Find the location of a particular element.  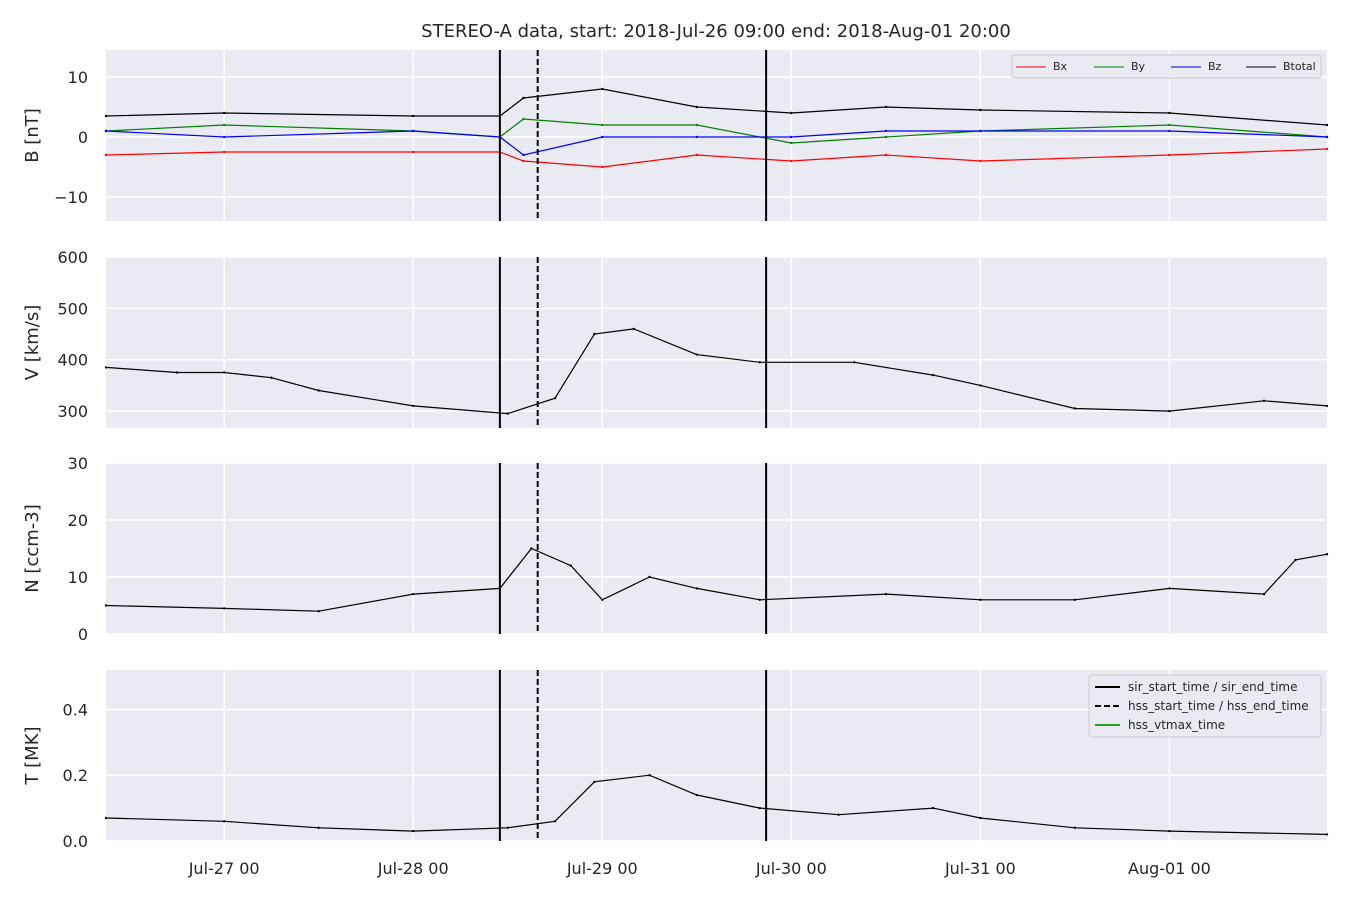

x-tick-label: Jul-28 00 is located at coordinates (413, 868).